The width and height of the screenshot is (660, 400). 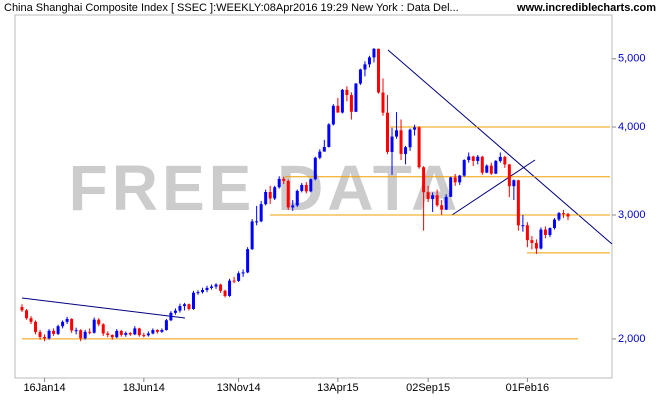 What do you see at coordinates (632, 59) in the screenshot?
I see `y-tick-label: 5,000` at bounding box center [632, 59].